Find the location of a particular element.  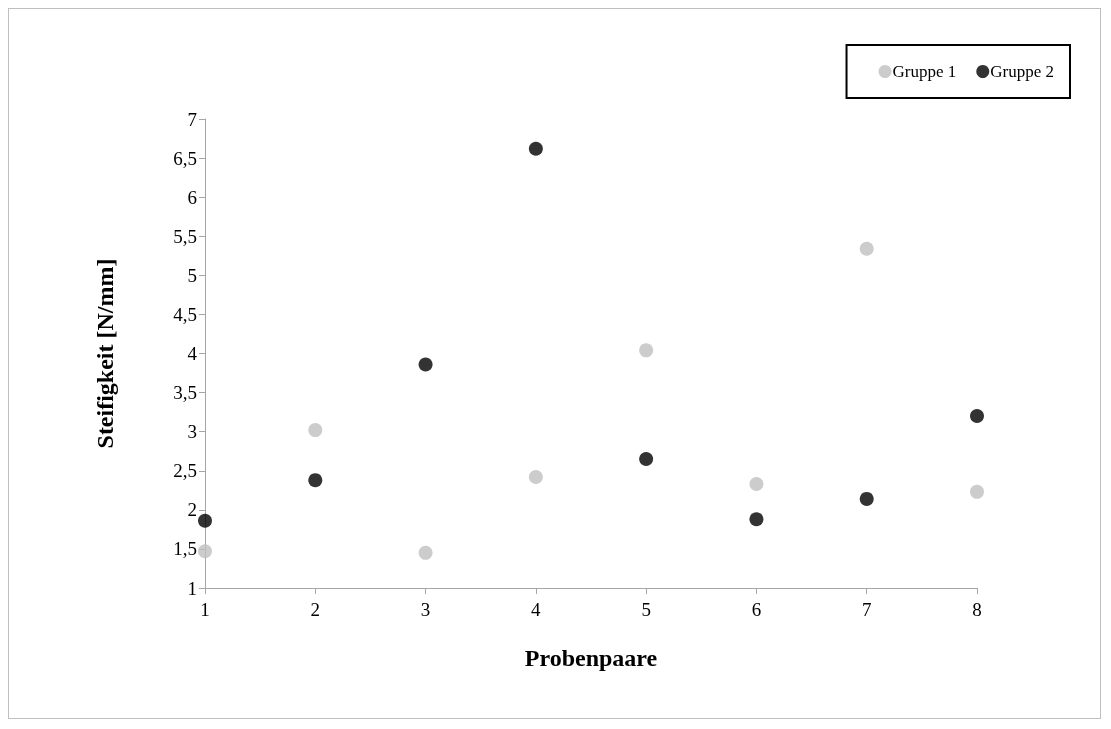

x-tick-label: 1 is located at coordinates (205, 609).